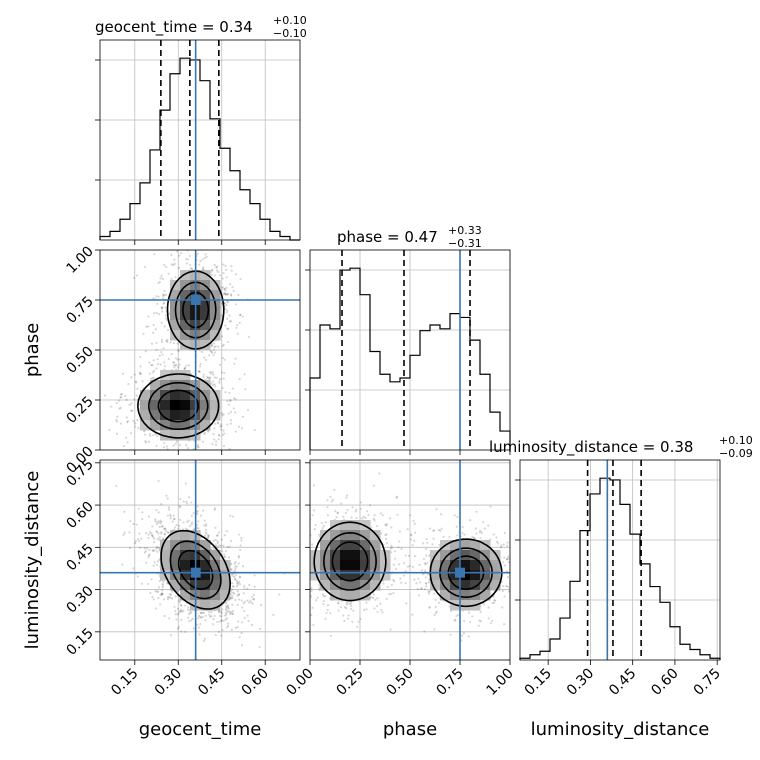 This screenshot has height=760, width=760. Describe the element at coordinates (290, 20) in the screenshot. I see `title-geocent-time-sup: +0.10` at that location.